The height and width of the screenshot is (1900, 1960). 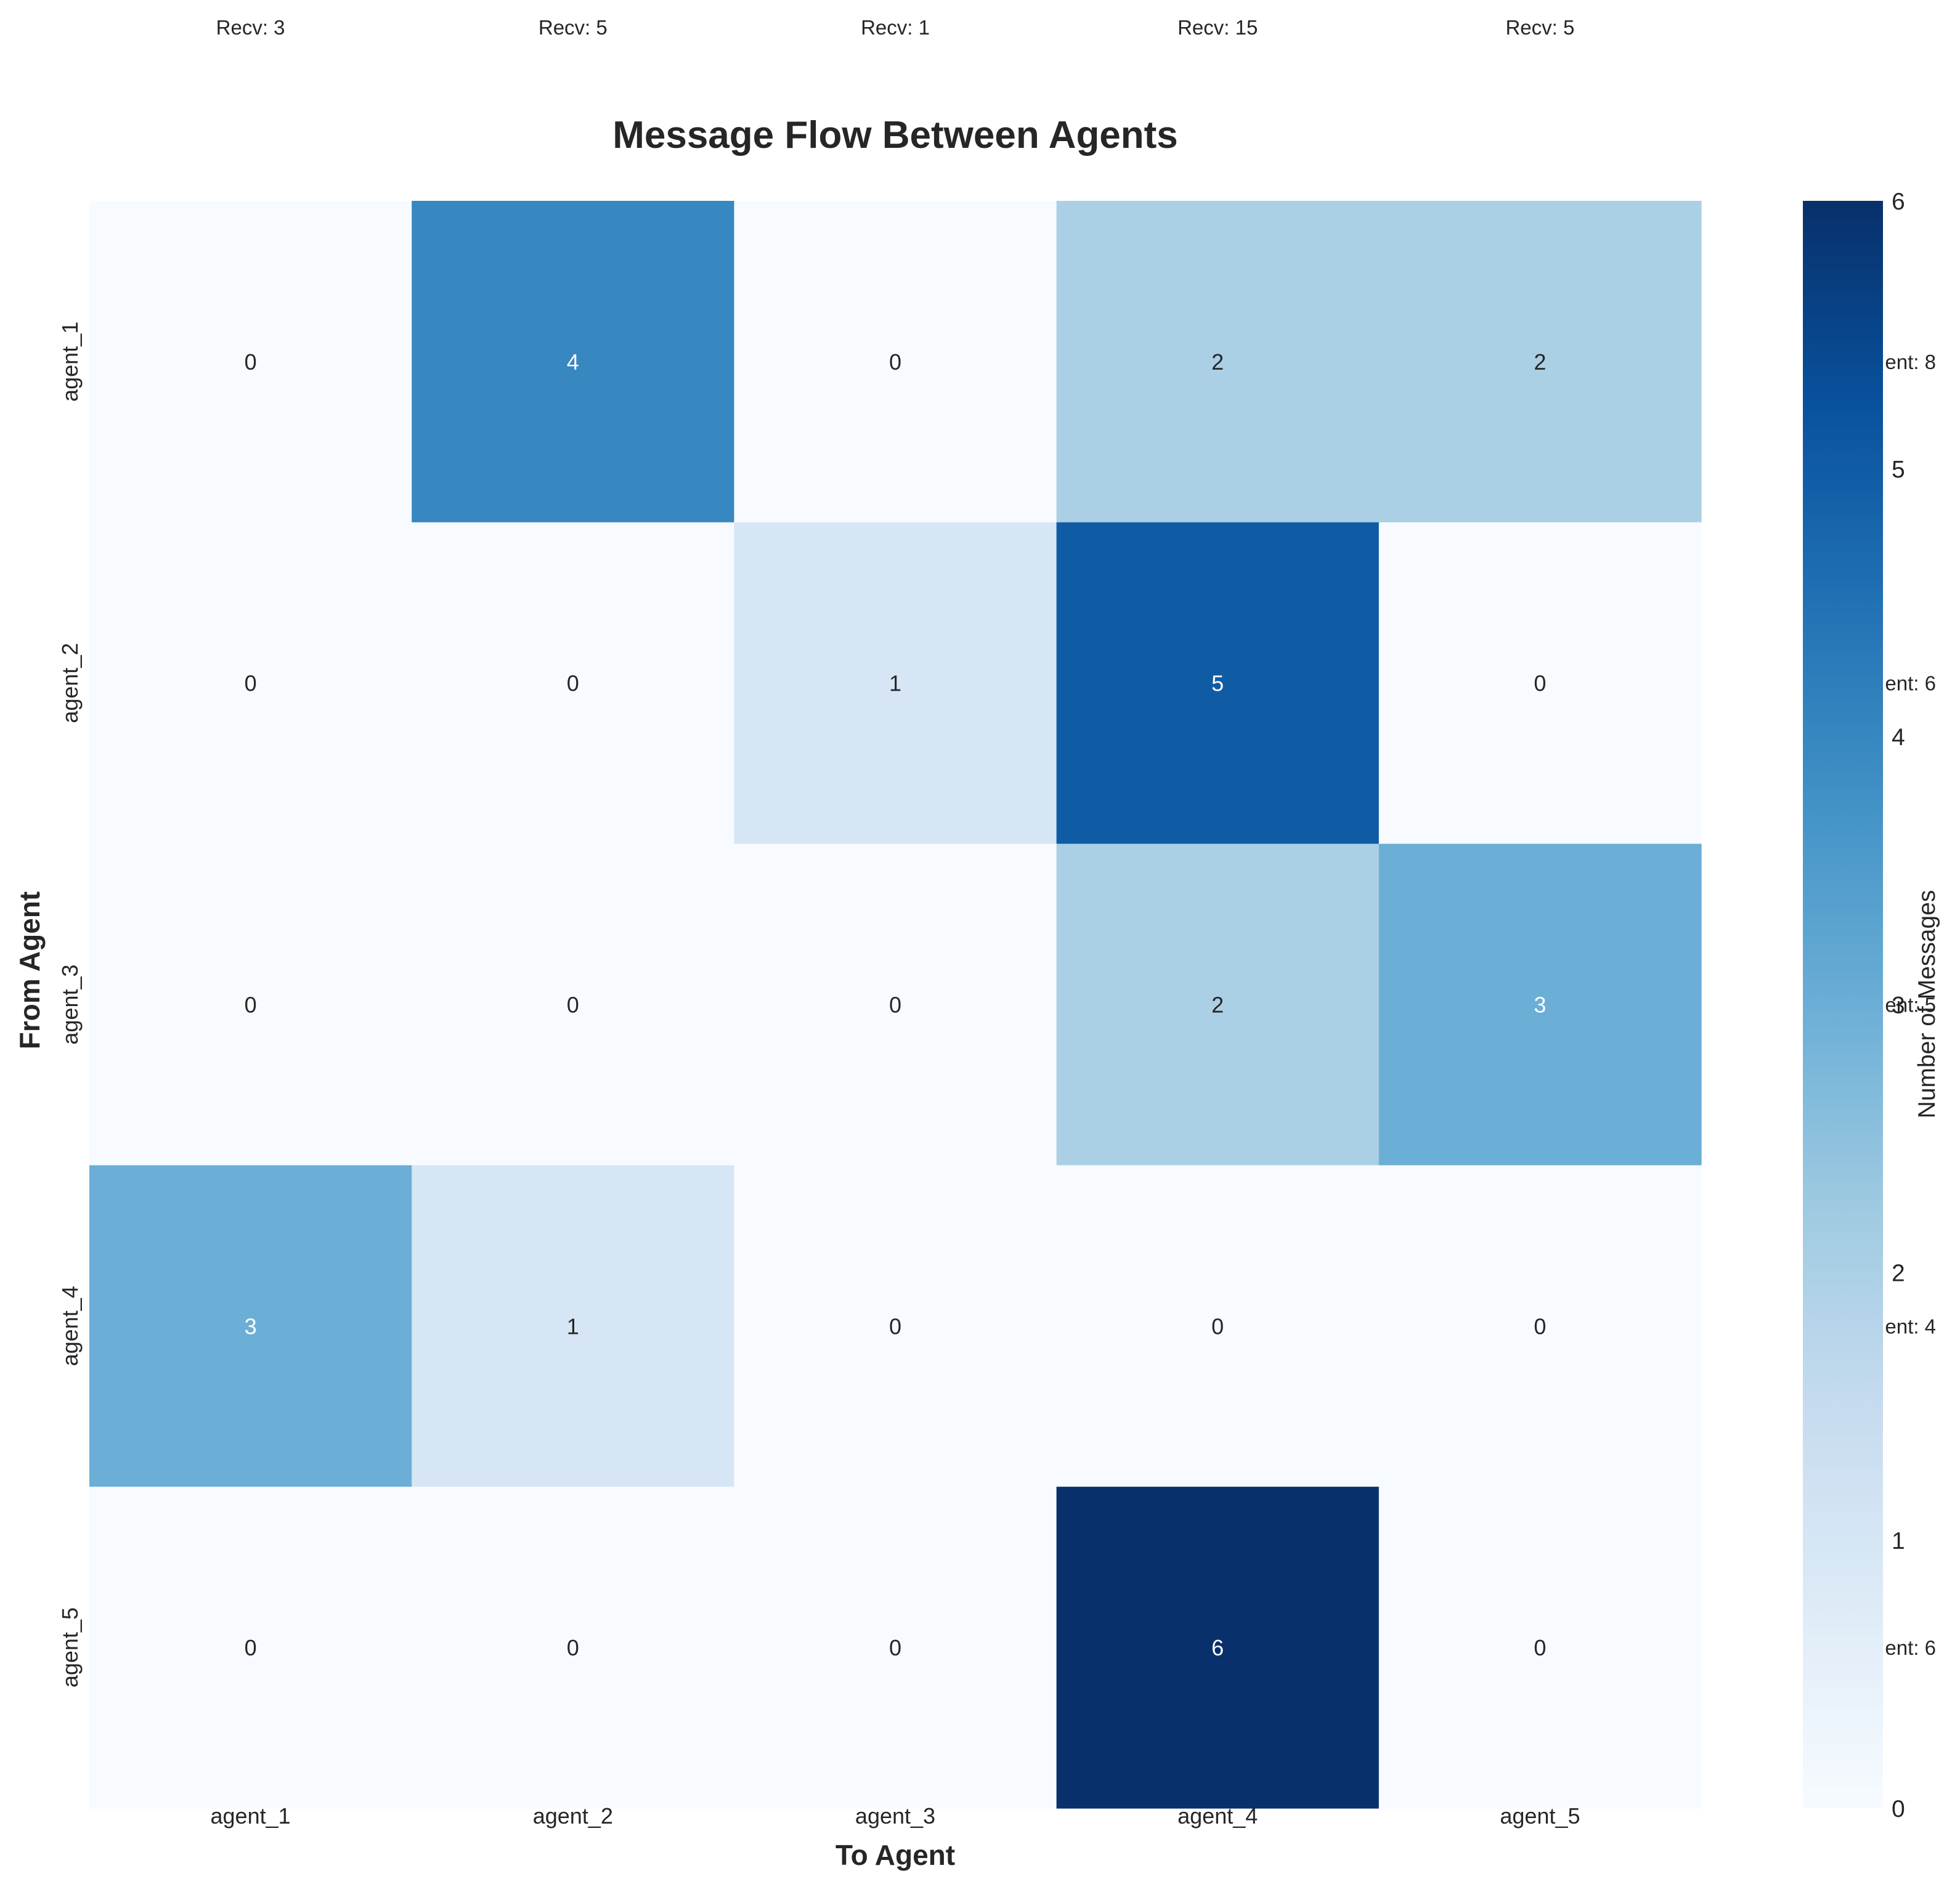 I want to click on colorbar-label: Number of Messages, so click(x=1927, y=1004).